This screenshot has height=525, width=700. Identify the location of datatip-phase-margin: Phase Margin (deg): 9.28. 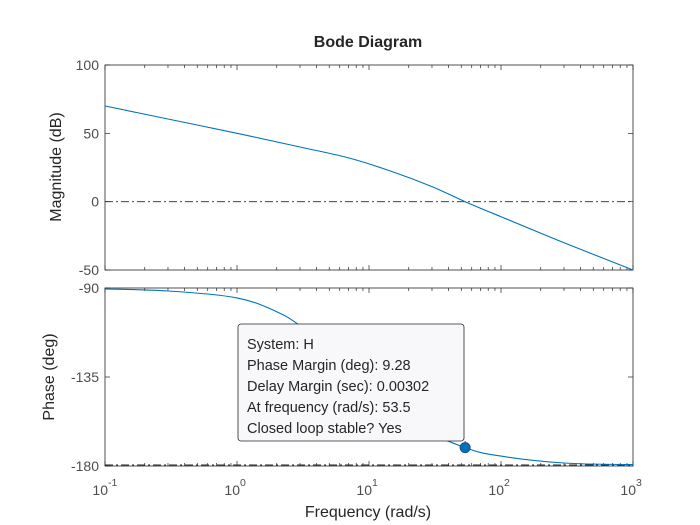
(329, 366).